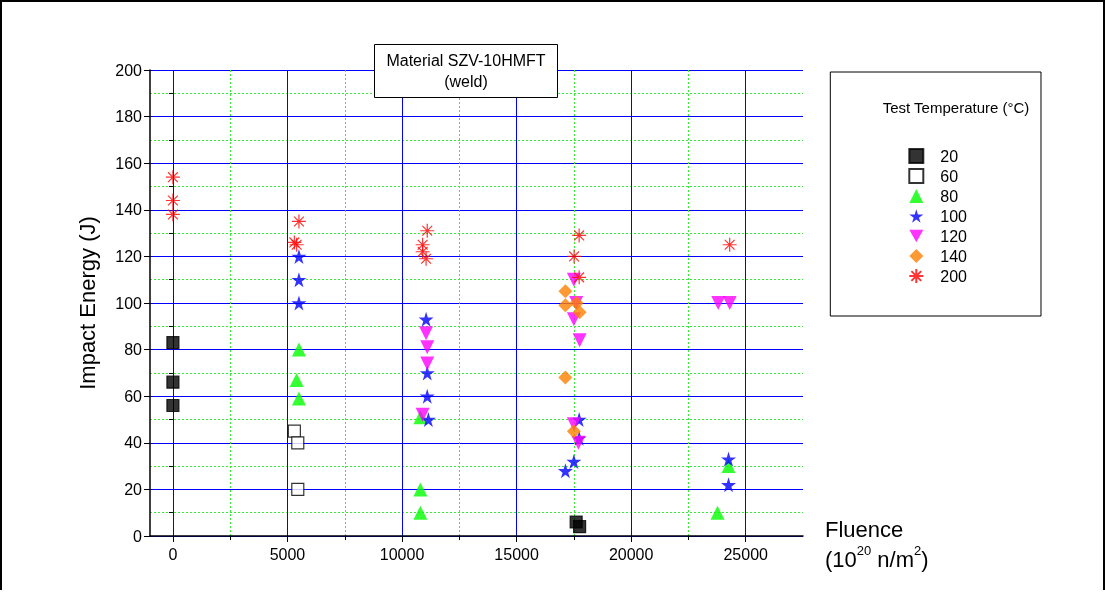  Describe the element at coordinates (133, 489) in the screenshot. I see `y-tick-label: 20` at that location.